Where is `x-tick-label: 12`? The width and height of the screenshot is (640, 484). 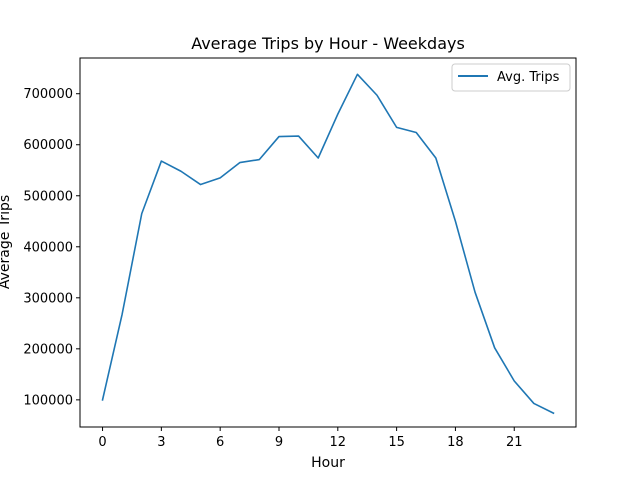 x-tick-label: 12 is located at coordinates (338, 442).